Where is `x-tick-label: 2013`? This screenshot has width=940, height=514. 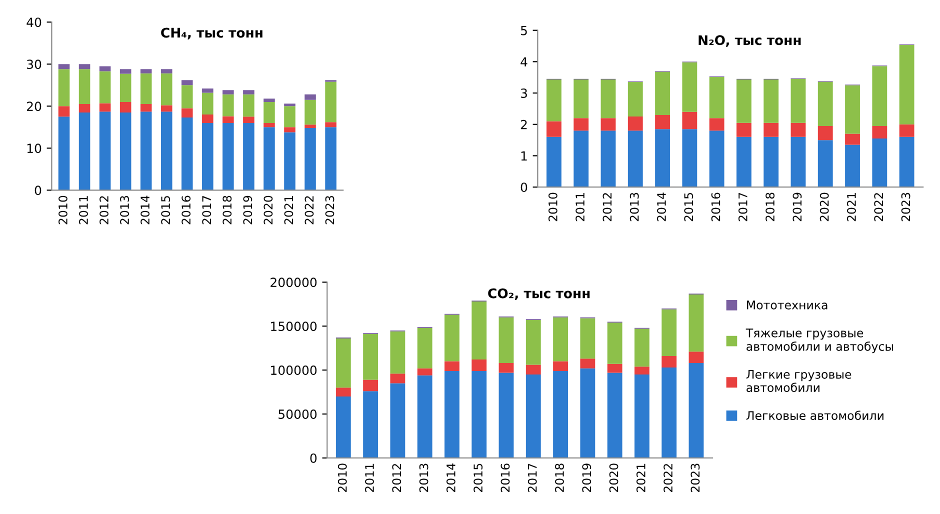 x-tick-label: 2013 is located at coordinates (124, 210).